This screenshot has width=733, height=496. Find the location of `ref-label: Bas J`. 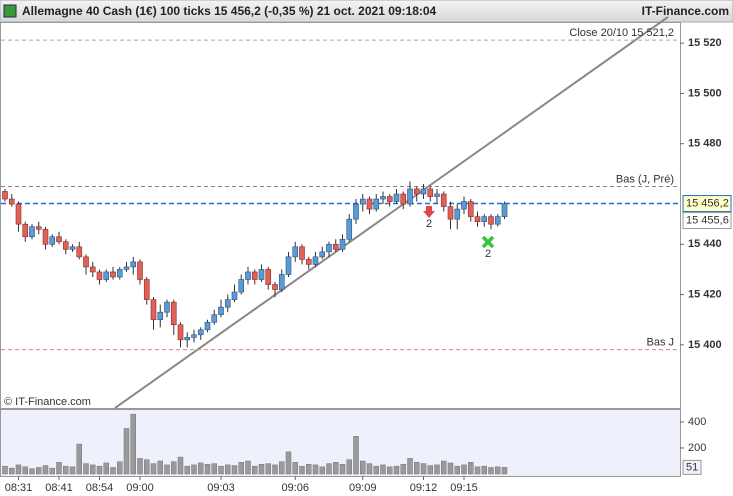

ref-label: Bas J is located at coordinates (660, 343).